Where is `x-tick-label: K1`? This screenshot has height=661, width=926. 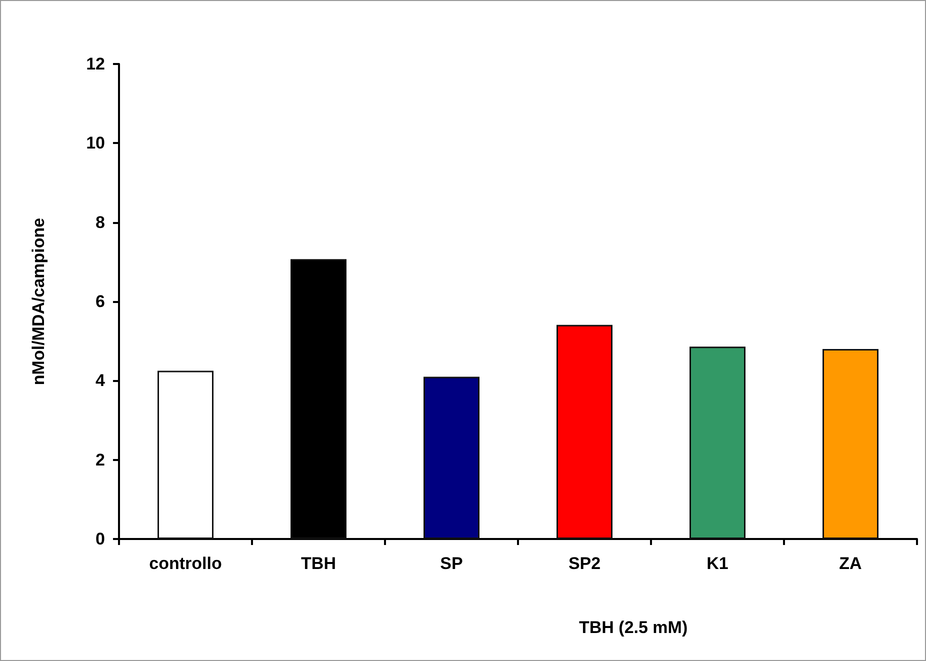 x-tick-label: K1 is located at coordinates (717, 563).